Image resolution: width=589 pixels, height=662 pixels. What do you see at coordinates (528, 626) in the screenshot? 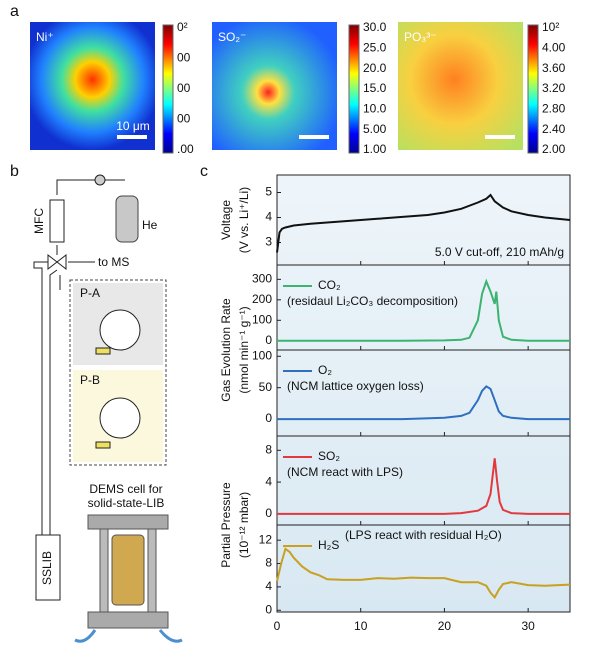
I see `x-tick-label: 30` at bounding box center [528, 626].